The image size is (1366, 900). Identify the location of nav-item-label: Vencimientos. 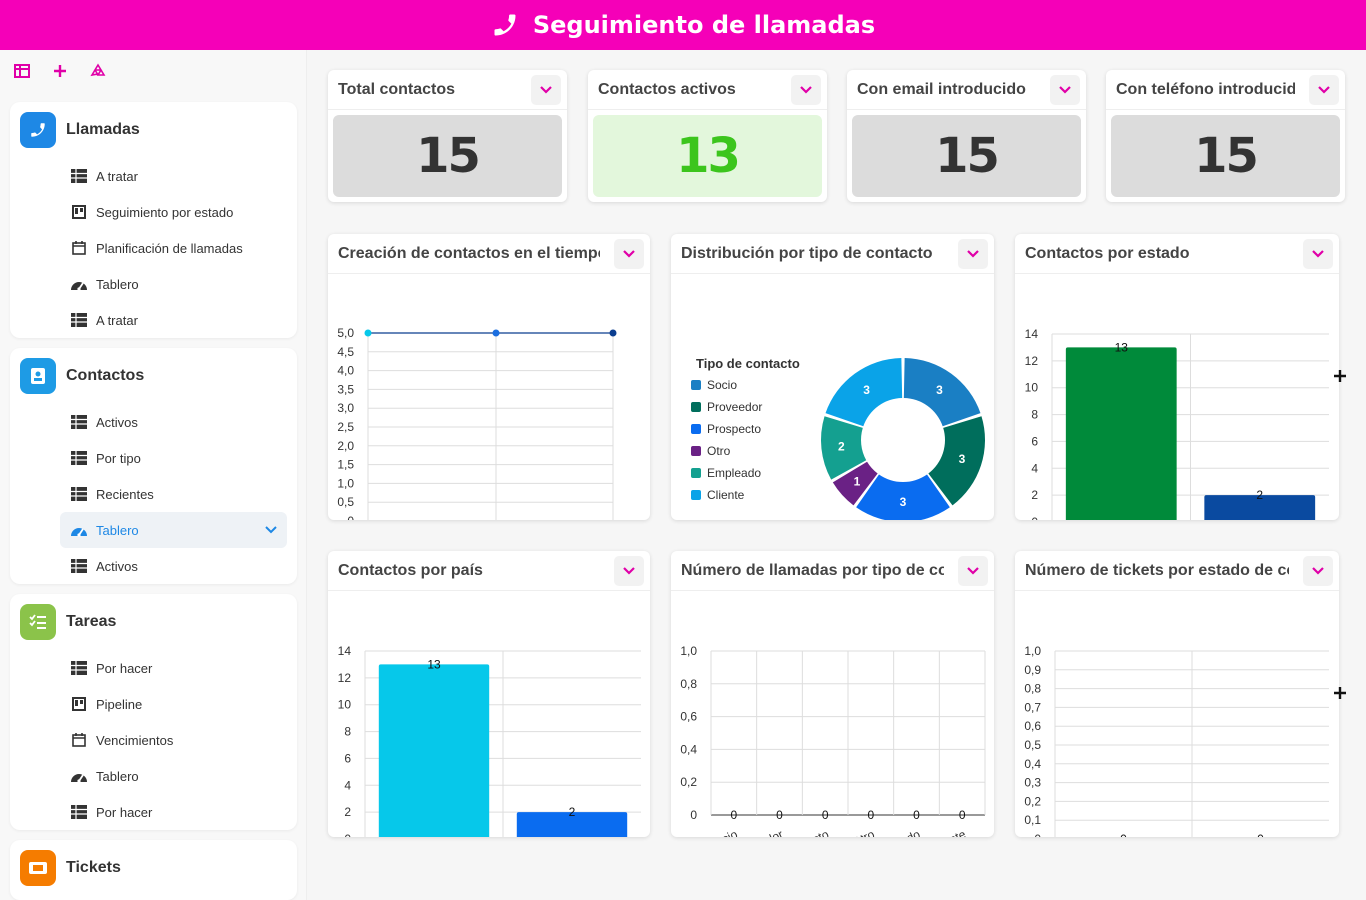
(135, 740).